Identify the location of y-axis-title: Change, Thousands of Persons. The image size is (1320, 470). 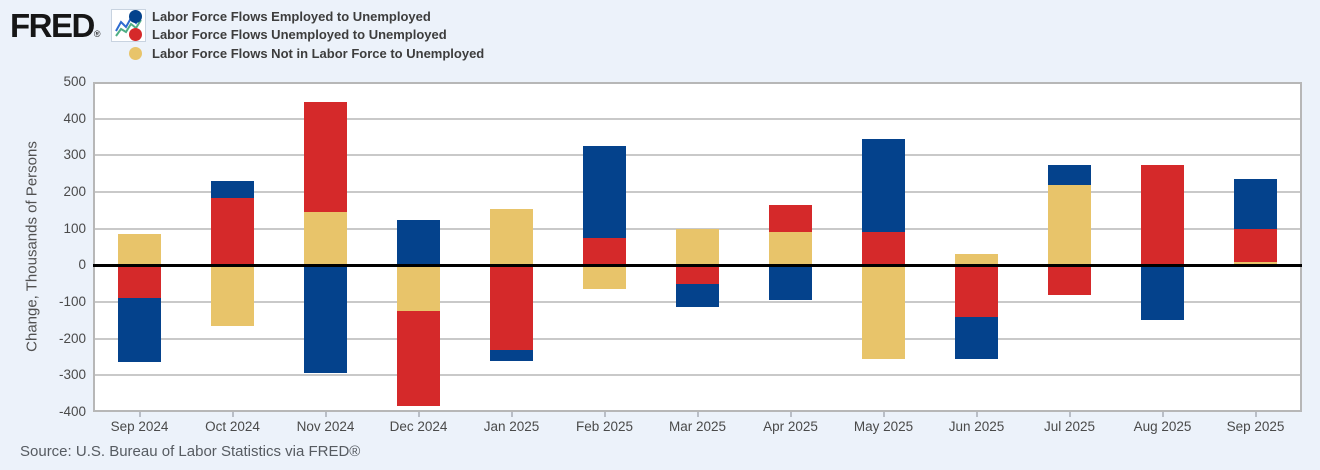
(32, 246).